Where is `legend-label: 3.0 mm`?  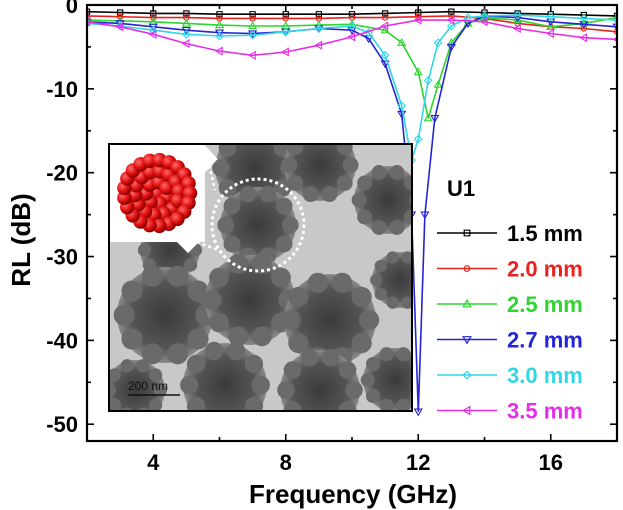 legend-label: 3.0 mm is located at coordinates (545, 375).